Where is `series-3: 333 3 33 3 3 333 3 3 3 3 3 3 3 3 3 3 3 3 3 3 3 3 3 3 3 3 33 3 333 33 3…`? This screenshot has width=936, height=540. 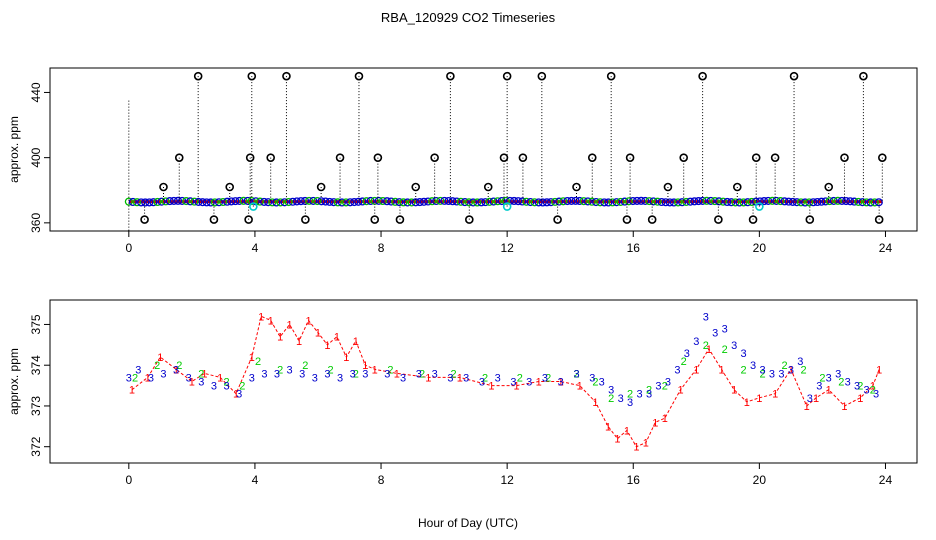 series-3: 333 3 33 3 3 333 3 3 3 3 3 3 3 3 3 3 3 3 3 3 3 3 3 3 3 3 33 3 333 33 3… is located at coordinates (502, 360).